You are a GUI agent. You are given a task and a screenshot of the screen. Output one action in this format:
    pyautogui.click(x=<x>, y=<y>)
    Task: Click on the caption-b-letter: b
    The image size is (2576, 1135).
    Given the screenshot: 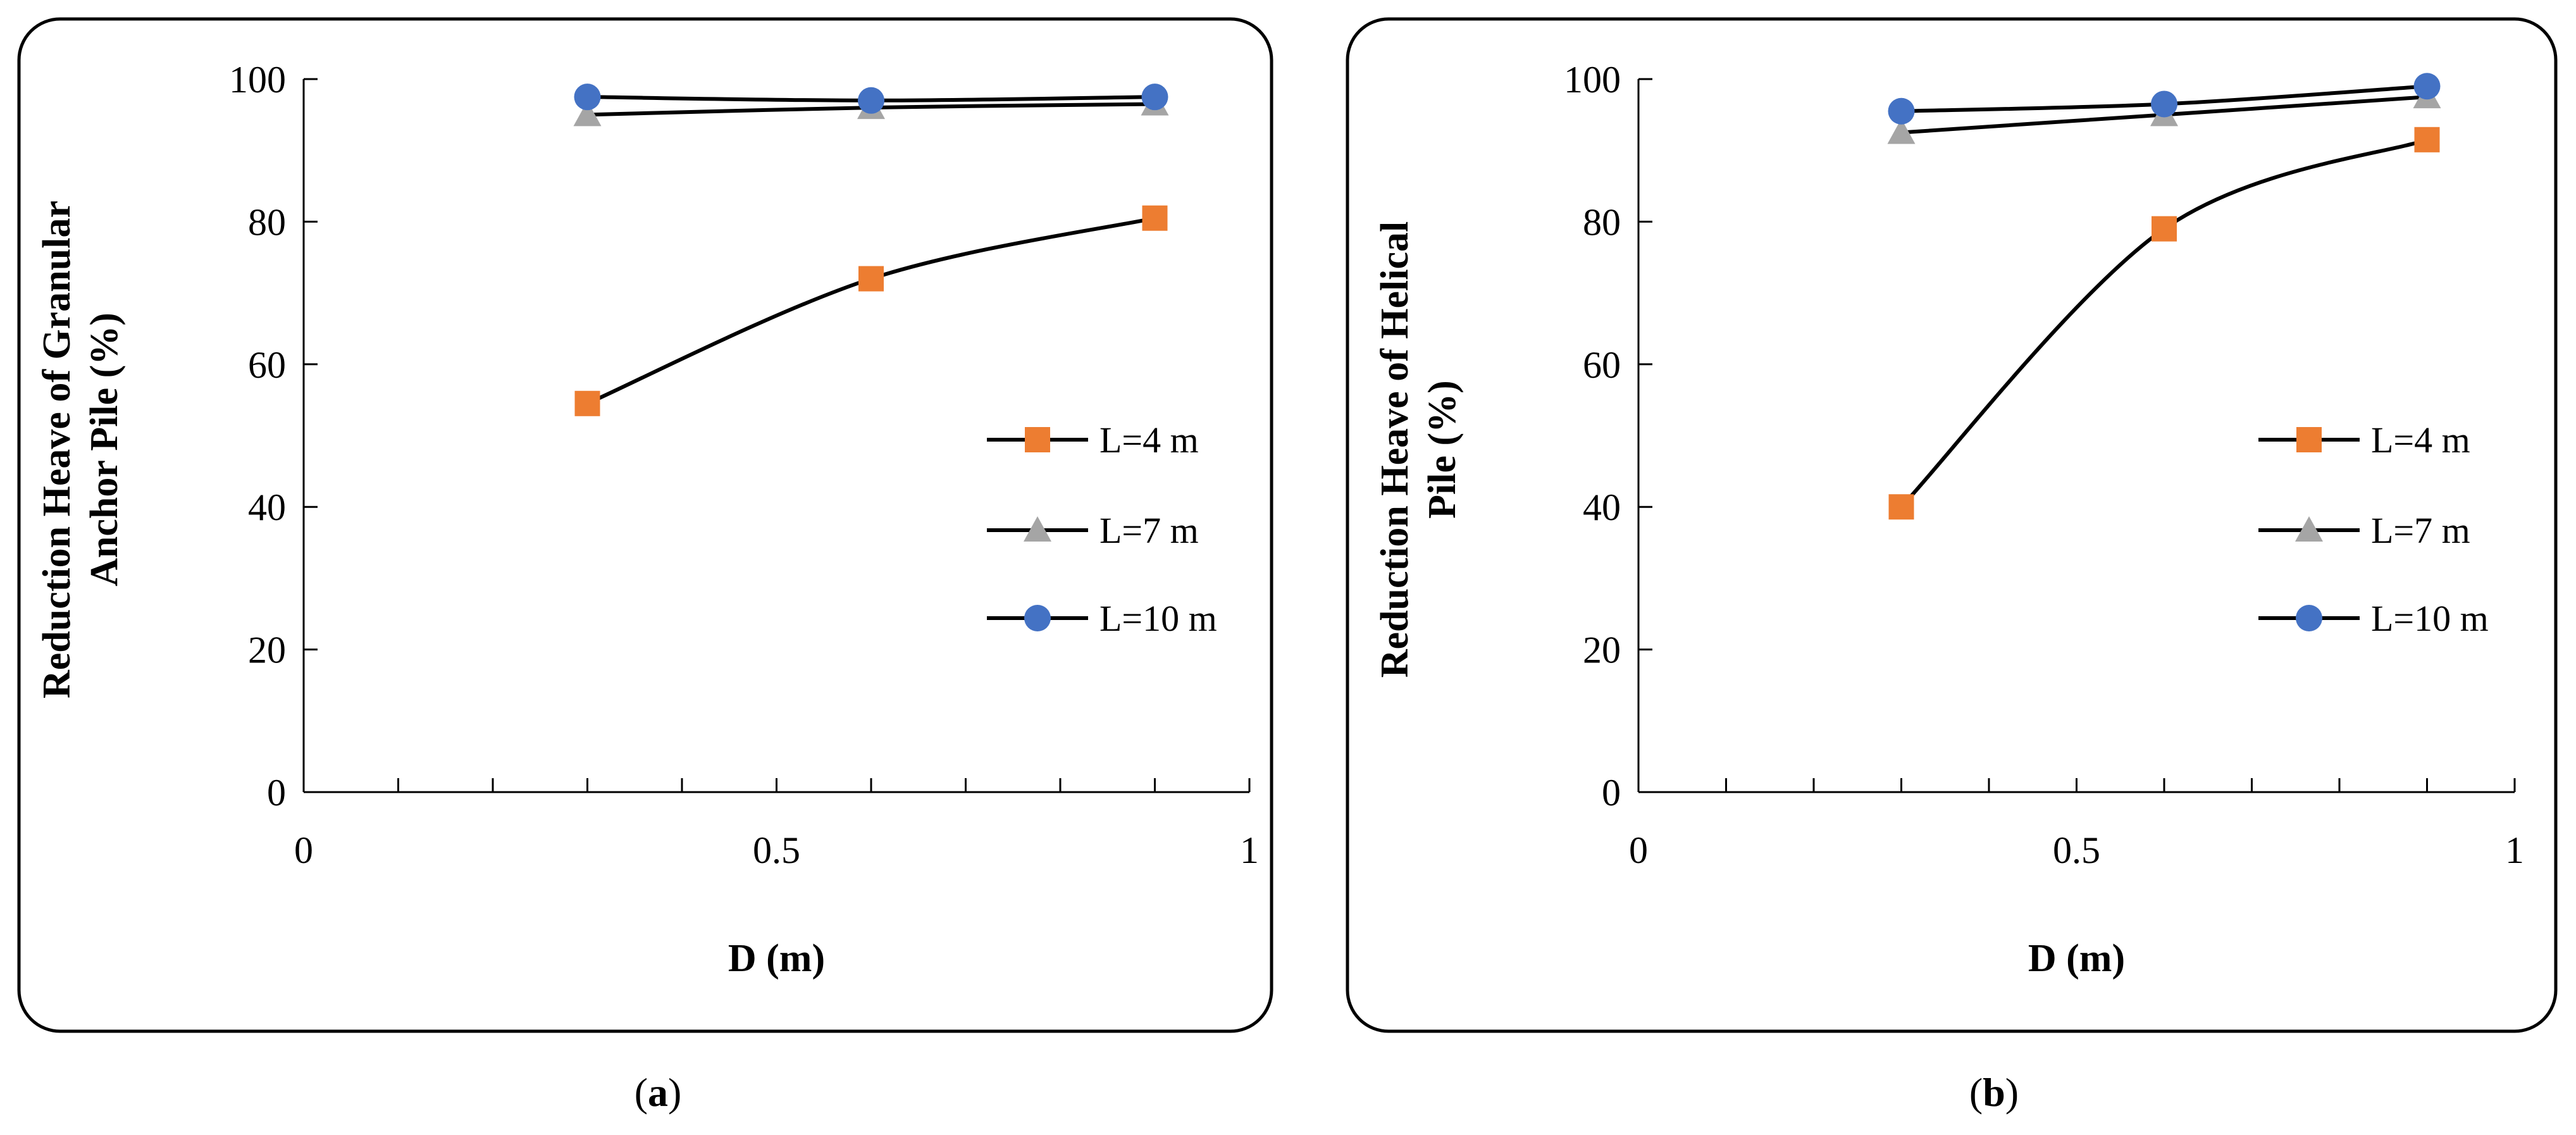 What is the action you would take?
    pyautogui.click(x=1994, y=1092)
    